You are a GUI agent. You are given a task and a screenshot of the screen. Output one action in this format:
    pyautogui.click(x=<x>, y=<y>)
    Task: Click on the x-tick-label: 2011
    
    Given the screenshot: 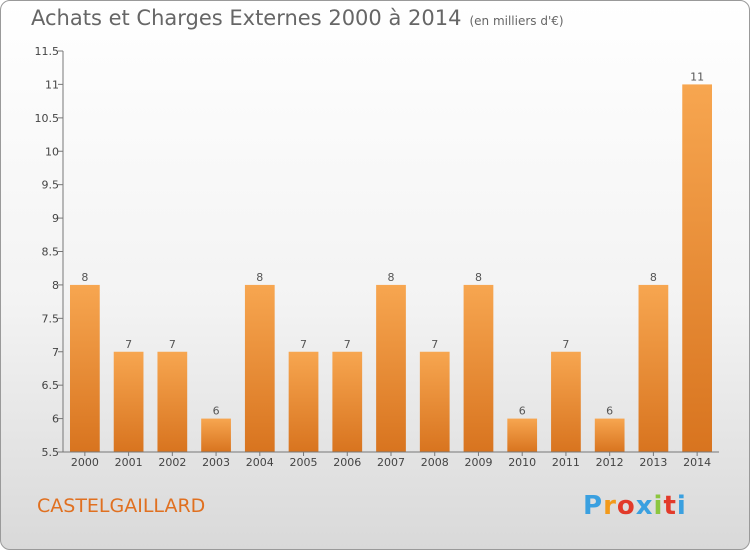 What is the action you would take?
    pyautogui.click(x=566, y=462)
    